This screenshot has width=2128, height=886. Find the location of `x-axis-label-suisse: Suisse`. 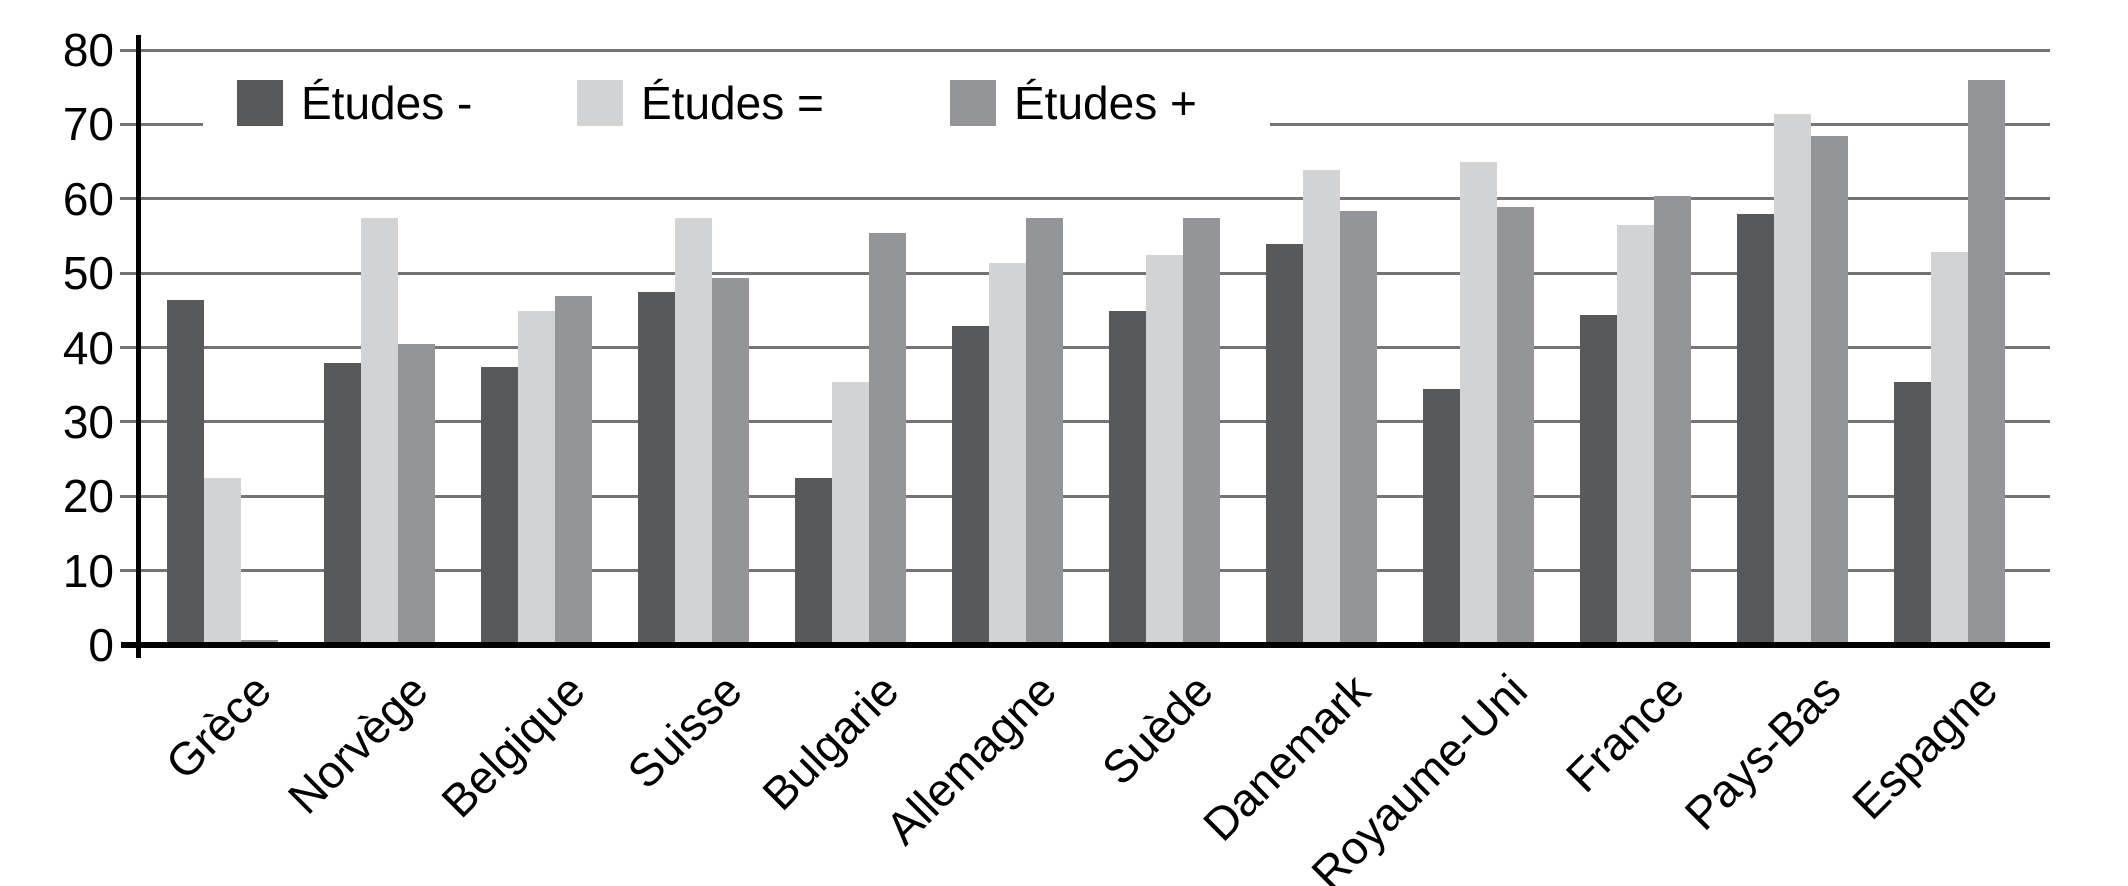

x-axis-label-suisse: Suisse is located at coordinates (684, 731).